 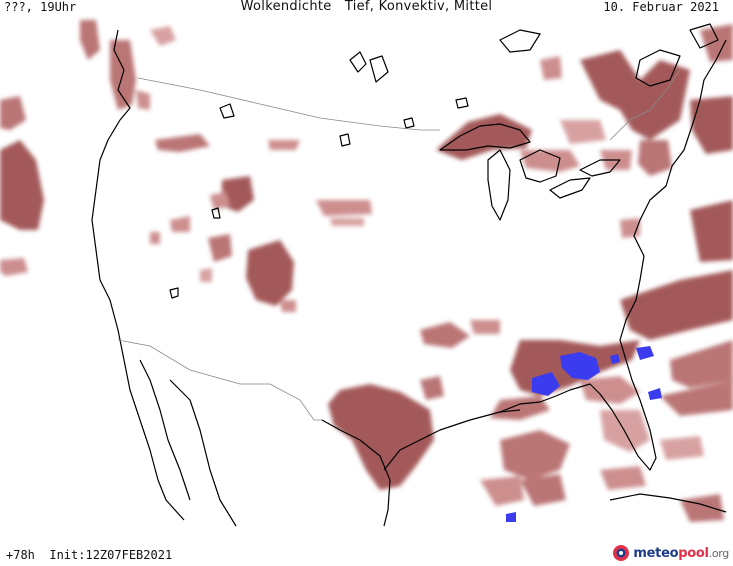 What do you see at coordinates (366, 7) in the screenshot?
I see `map-title: Wolkendichte Tief, Konvektiv, Mittel` at bounding box center [366, 7].